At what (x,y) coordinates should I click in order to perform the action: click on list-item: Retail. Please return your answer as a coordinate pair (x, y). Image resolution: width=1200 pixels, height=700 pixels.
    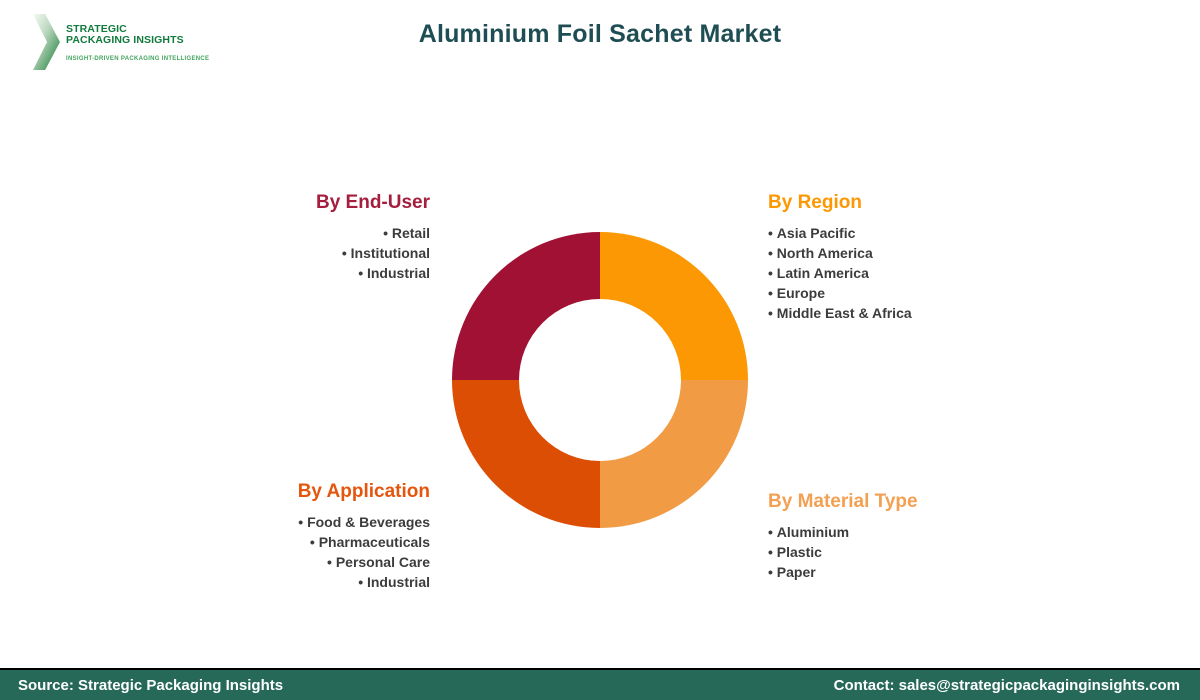
    Looking at the image, I should click on (373, 233).